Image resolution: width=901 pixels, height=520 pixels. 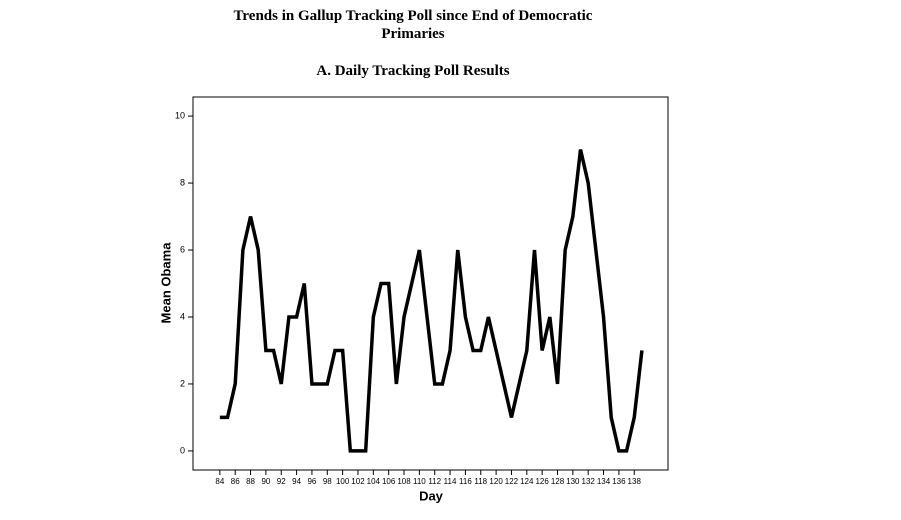 I want to click on x-tick-label: 100, so click(x=343, y=481).